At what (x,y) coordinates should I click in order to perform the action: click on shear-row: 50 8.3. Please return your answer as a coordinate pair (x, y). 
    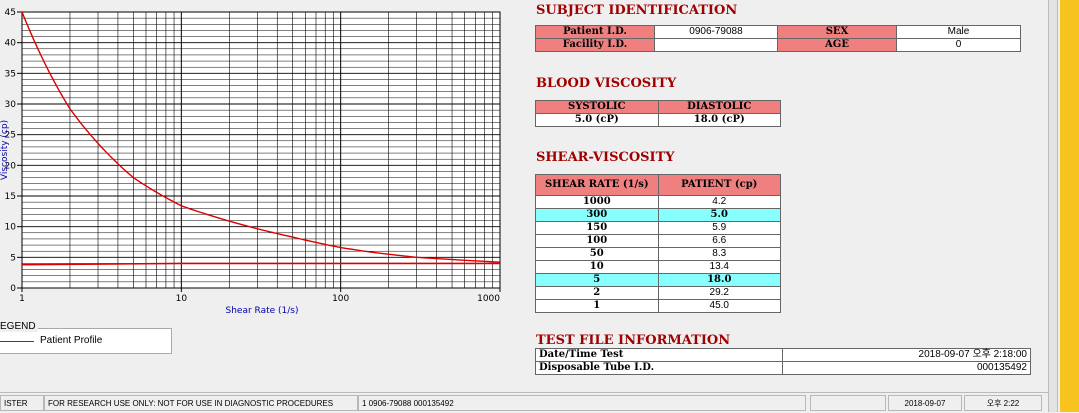
    Looking at the image, I should click on (658, 254).